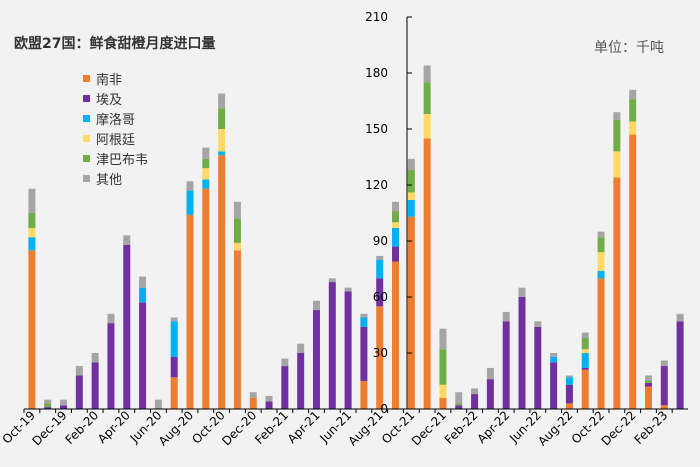 Image resolution: width=700 pixels, height=467 pixels. What do you see at coordinates (376, 129) in the screenshot?
I see `y-tick-label: 150` at bounding box center [376, 129].